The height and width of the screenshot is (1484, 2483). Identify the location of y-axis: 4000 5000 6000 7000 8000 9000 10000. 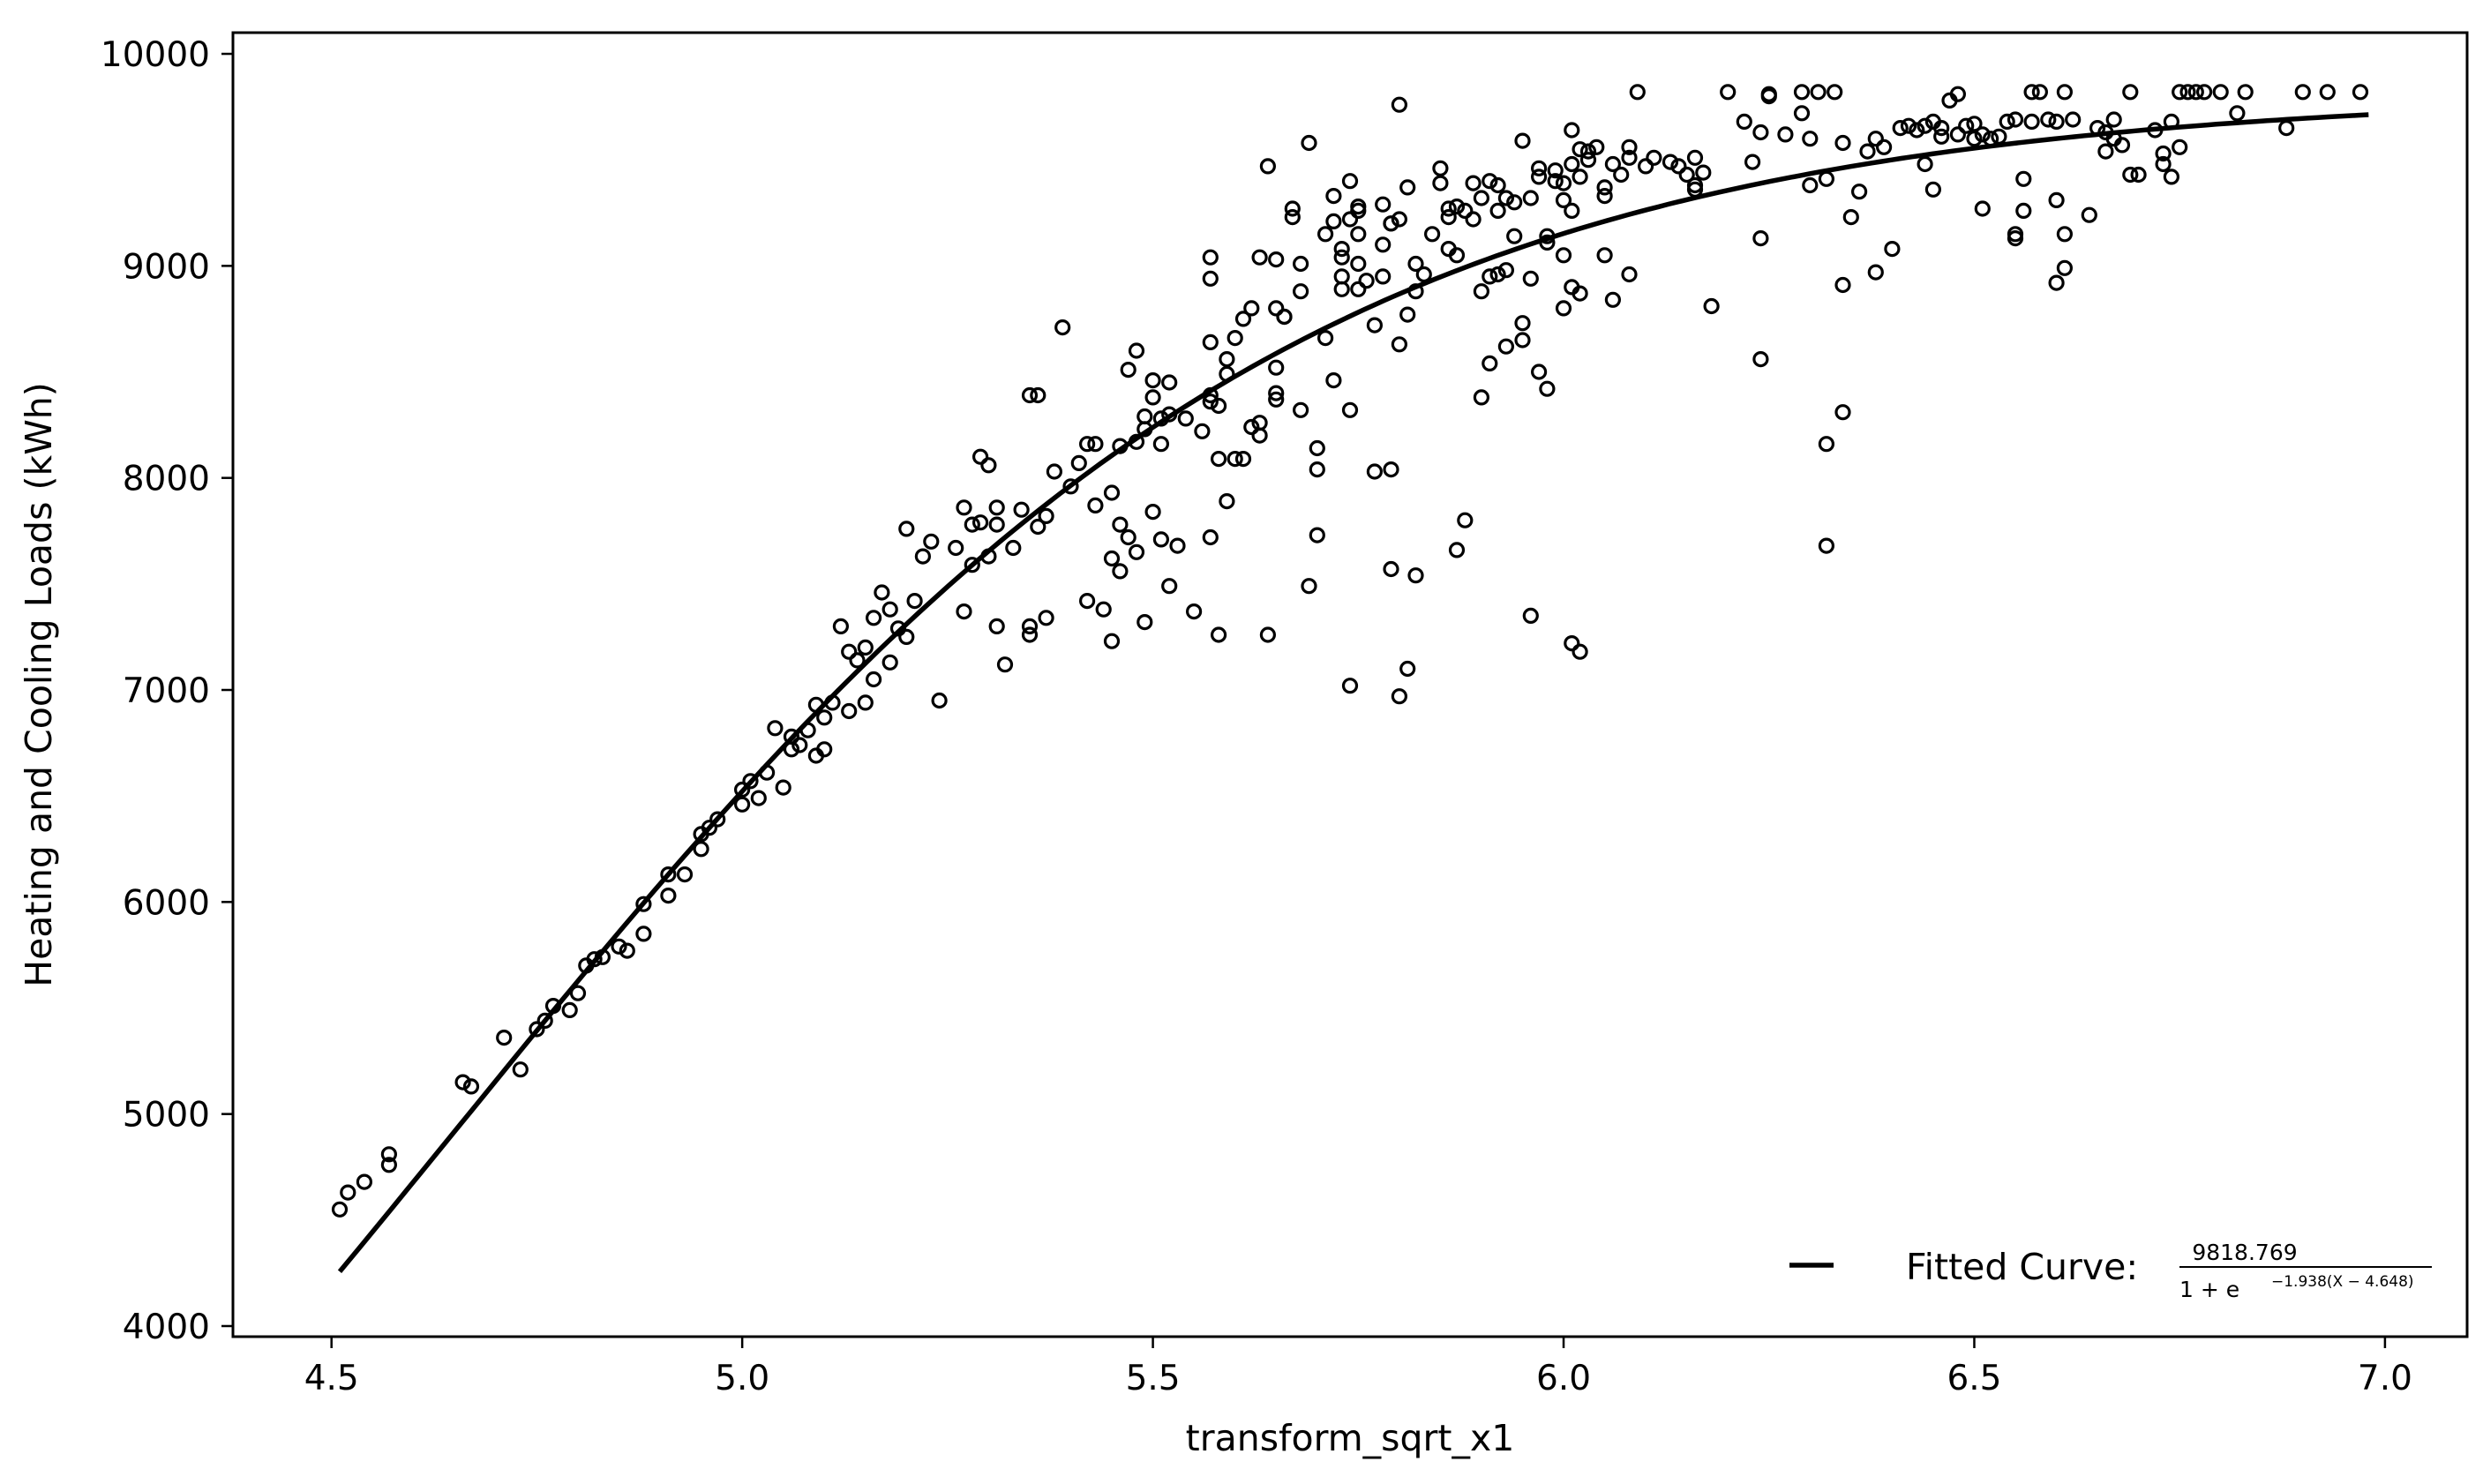
(167, 691).